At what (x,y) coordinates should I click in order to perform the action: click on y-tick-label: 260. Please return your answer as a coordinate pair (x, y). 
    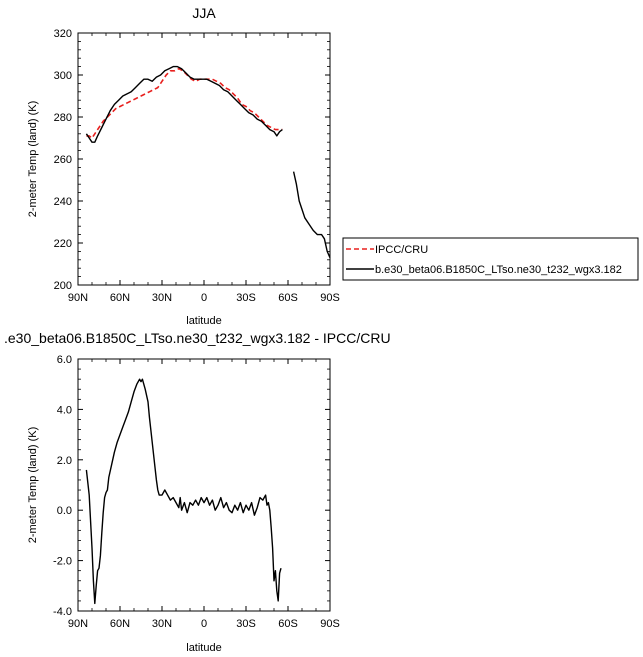
    Looking at the image, I should click on (63, 160).